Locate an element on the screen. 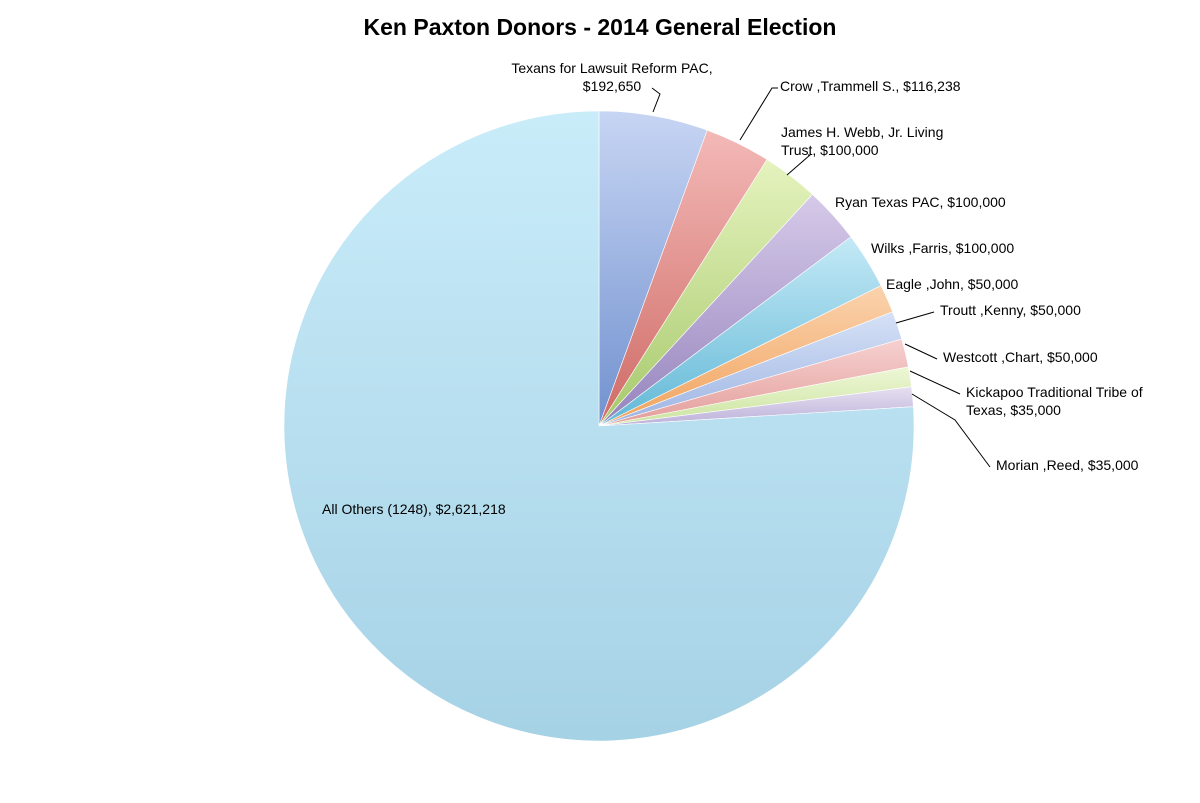 This screenshot has height=803, width=1200. slice-label-morian-reed: Morian ,Reed, $35,000 is located at coordinates (1067, 465).